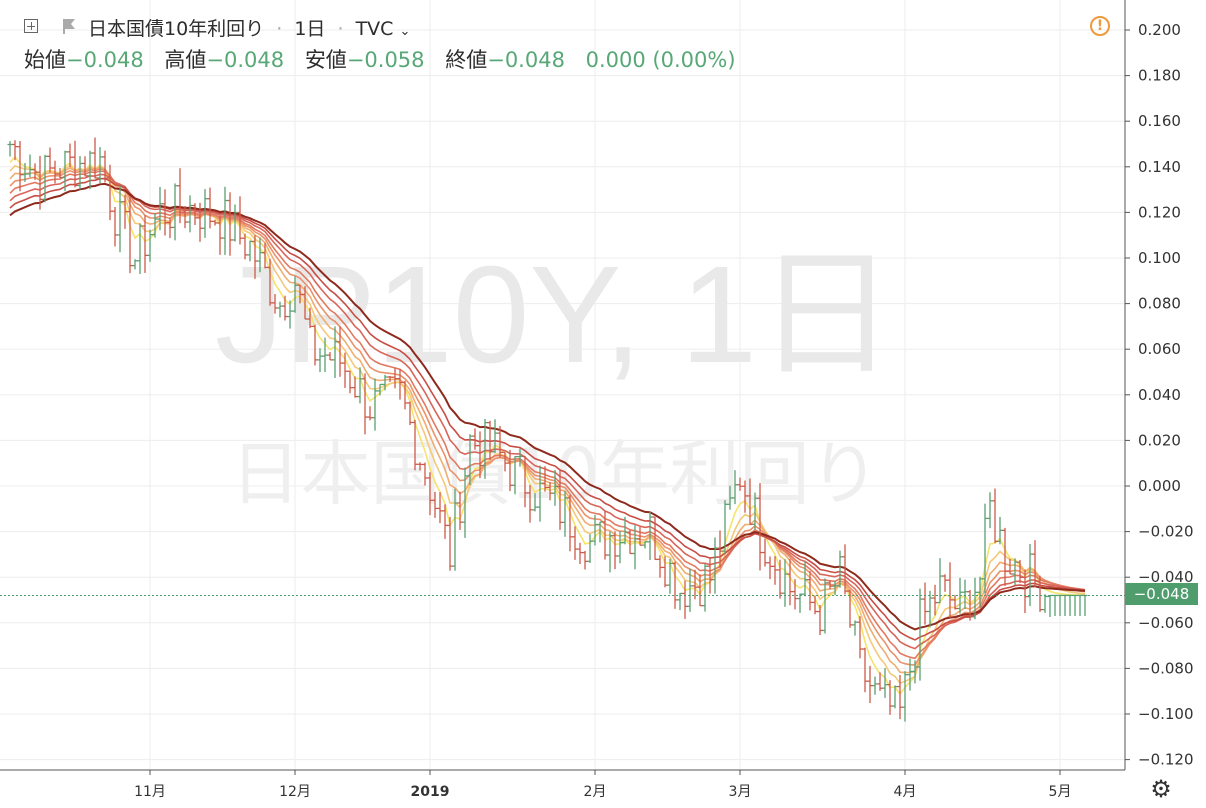 This screenshot has height=808, width=1206. I want to click on gear-icon: ⚙, so click(1161, 789).